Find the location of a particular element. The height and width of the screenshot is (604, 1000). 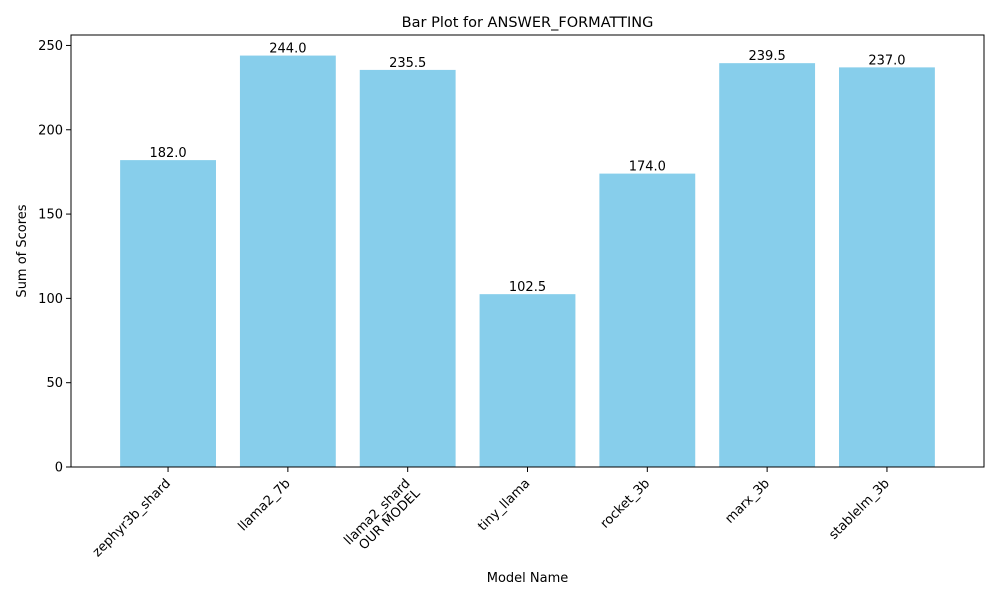

bar-value-label: 239.5 is located at coordinates (767, 56).